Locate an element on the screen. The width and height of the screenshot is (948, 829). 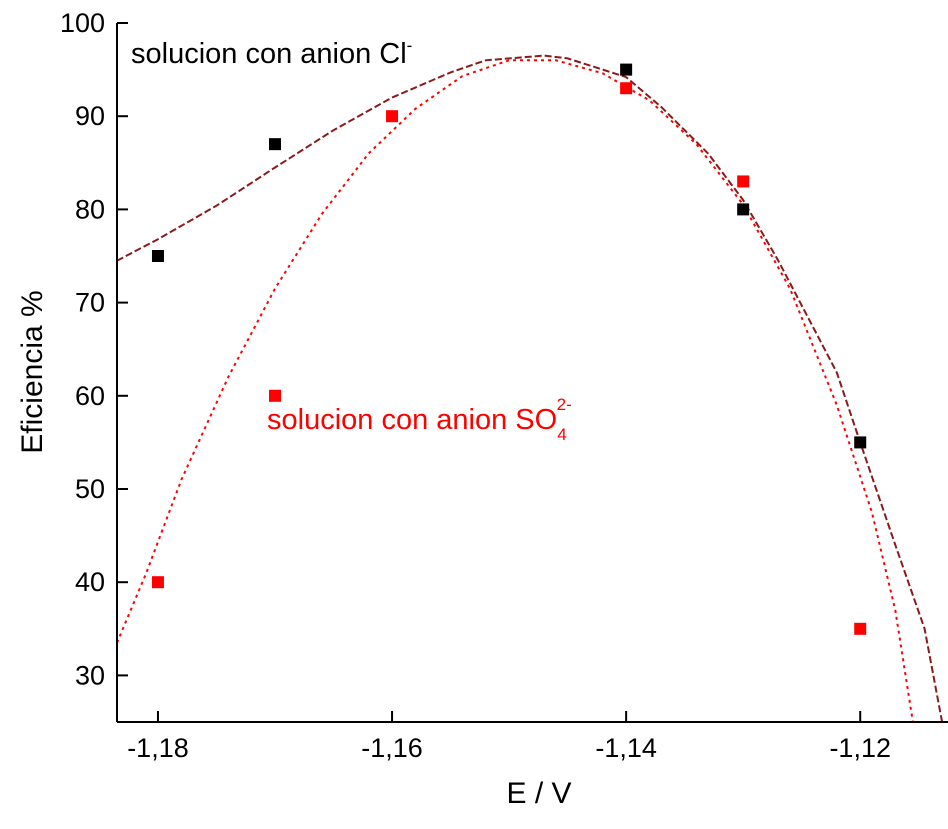
x-axis-title: E / V is located at coordinates (538, 793).